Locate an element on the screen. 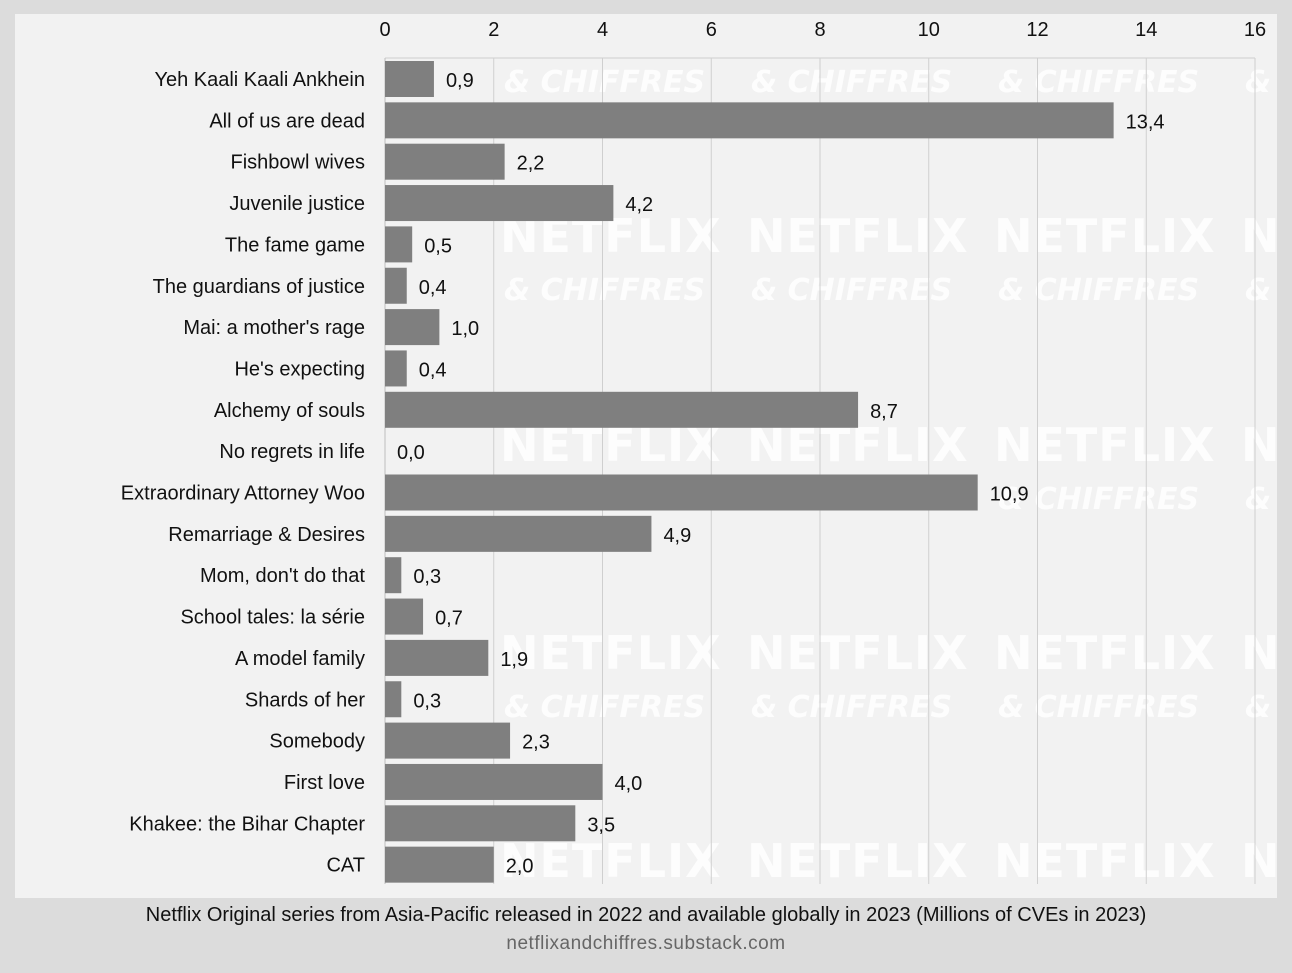 Image resolution: width=1292 pixels, height=973 pixels. x-tick-label: 14 is located at coordinates (1146, 30).